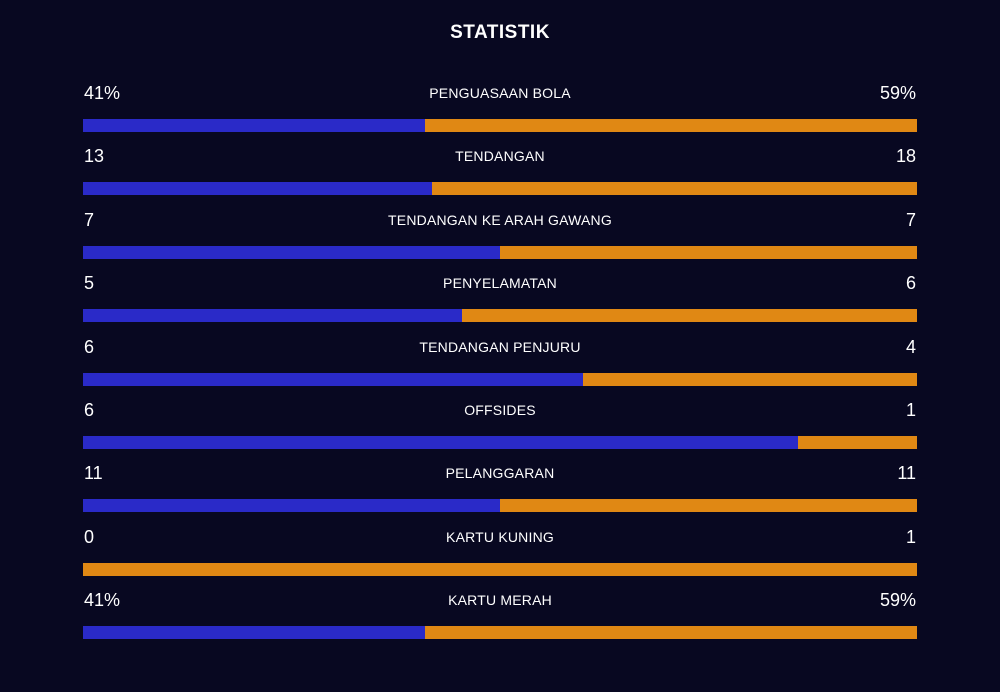  I want to click on stat-label: OFFSIDES, so click(500, 409).